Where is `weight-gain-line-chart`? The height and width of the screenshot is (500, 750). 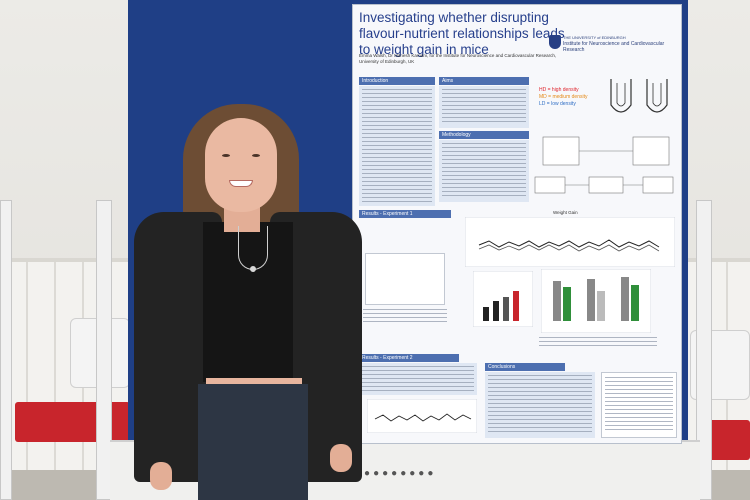 weight-gain-line-chart is located at coordinates (570, 242).